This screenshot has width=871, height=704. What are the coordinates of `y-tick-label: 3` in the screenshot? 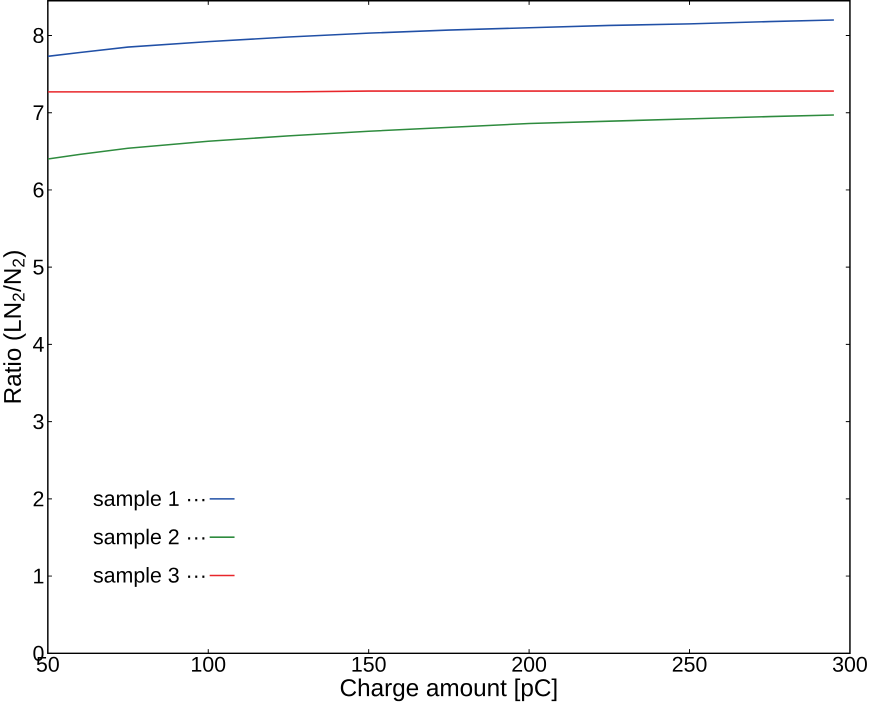 It's located at (38, 421).